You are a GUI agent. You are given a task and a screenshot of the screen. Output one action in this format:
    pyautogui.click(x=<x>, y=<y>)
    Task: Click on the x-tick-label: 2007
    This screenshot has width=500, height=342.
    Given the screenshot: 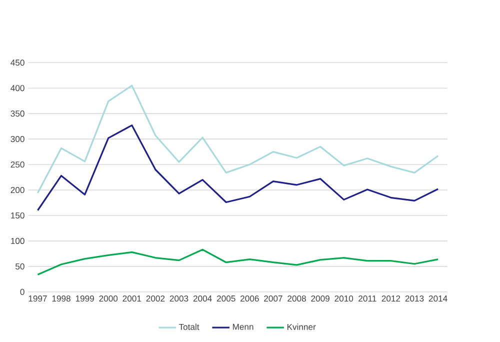 What is the action you would take?
    pyautogui.click(x=273, y=298)
    